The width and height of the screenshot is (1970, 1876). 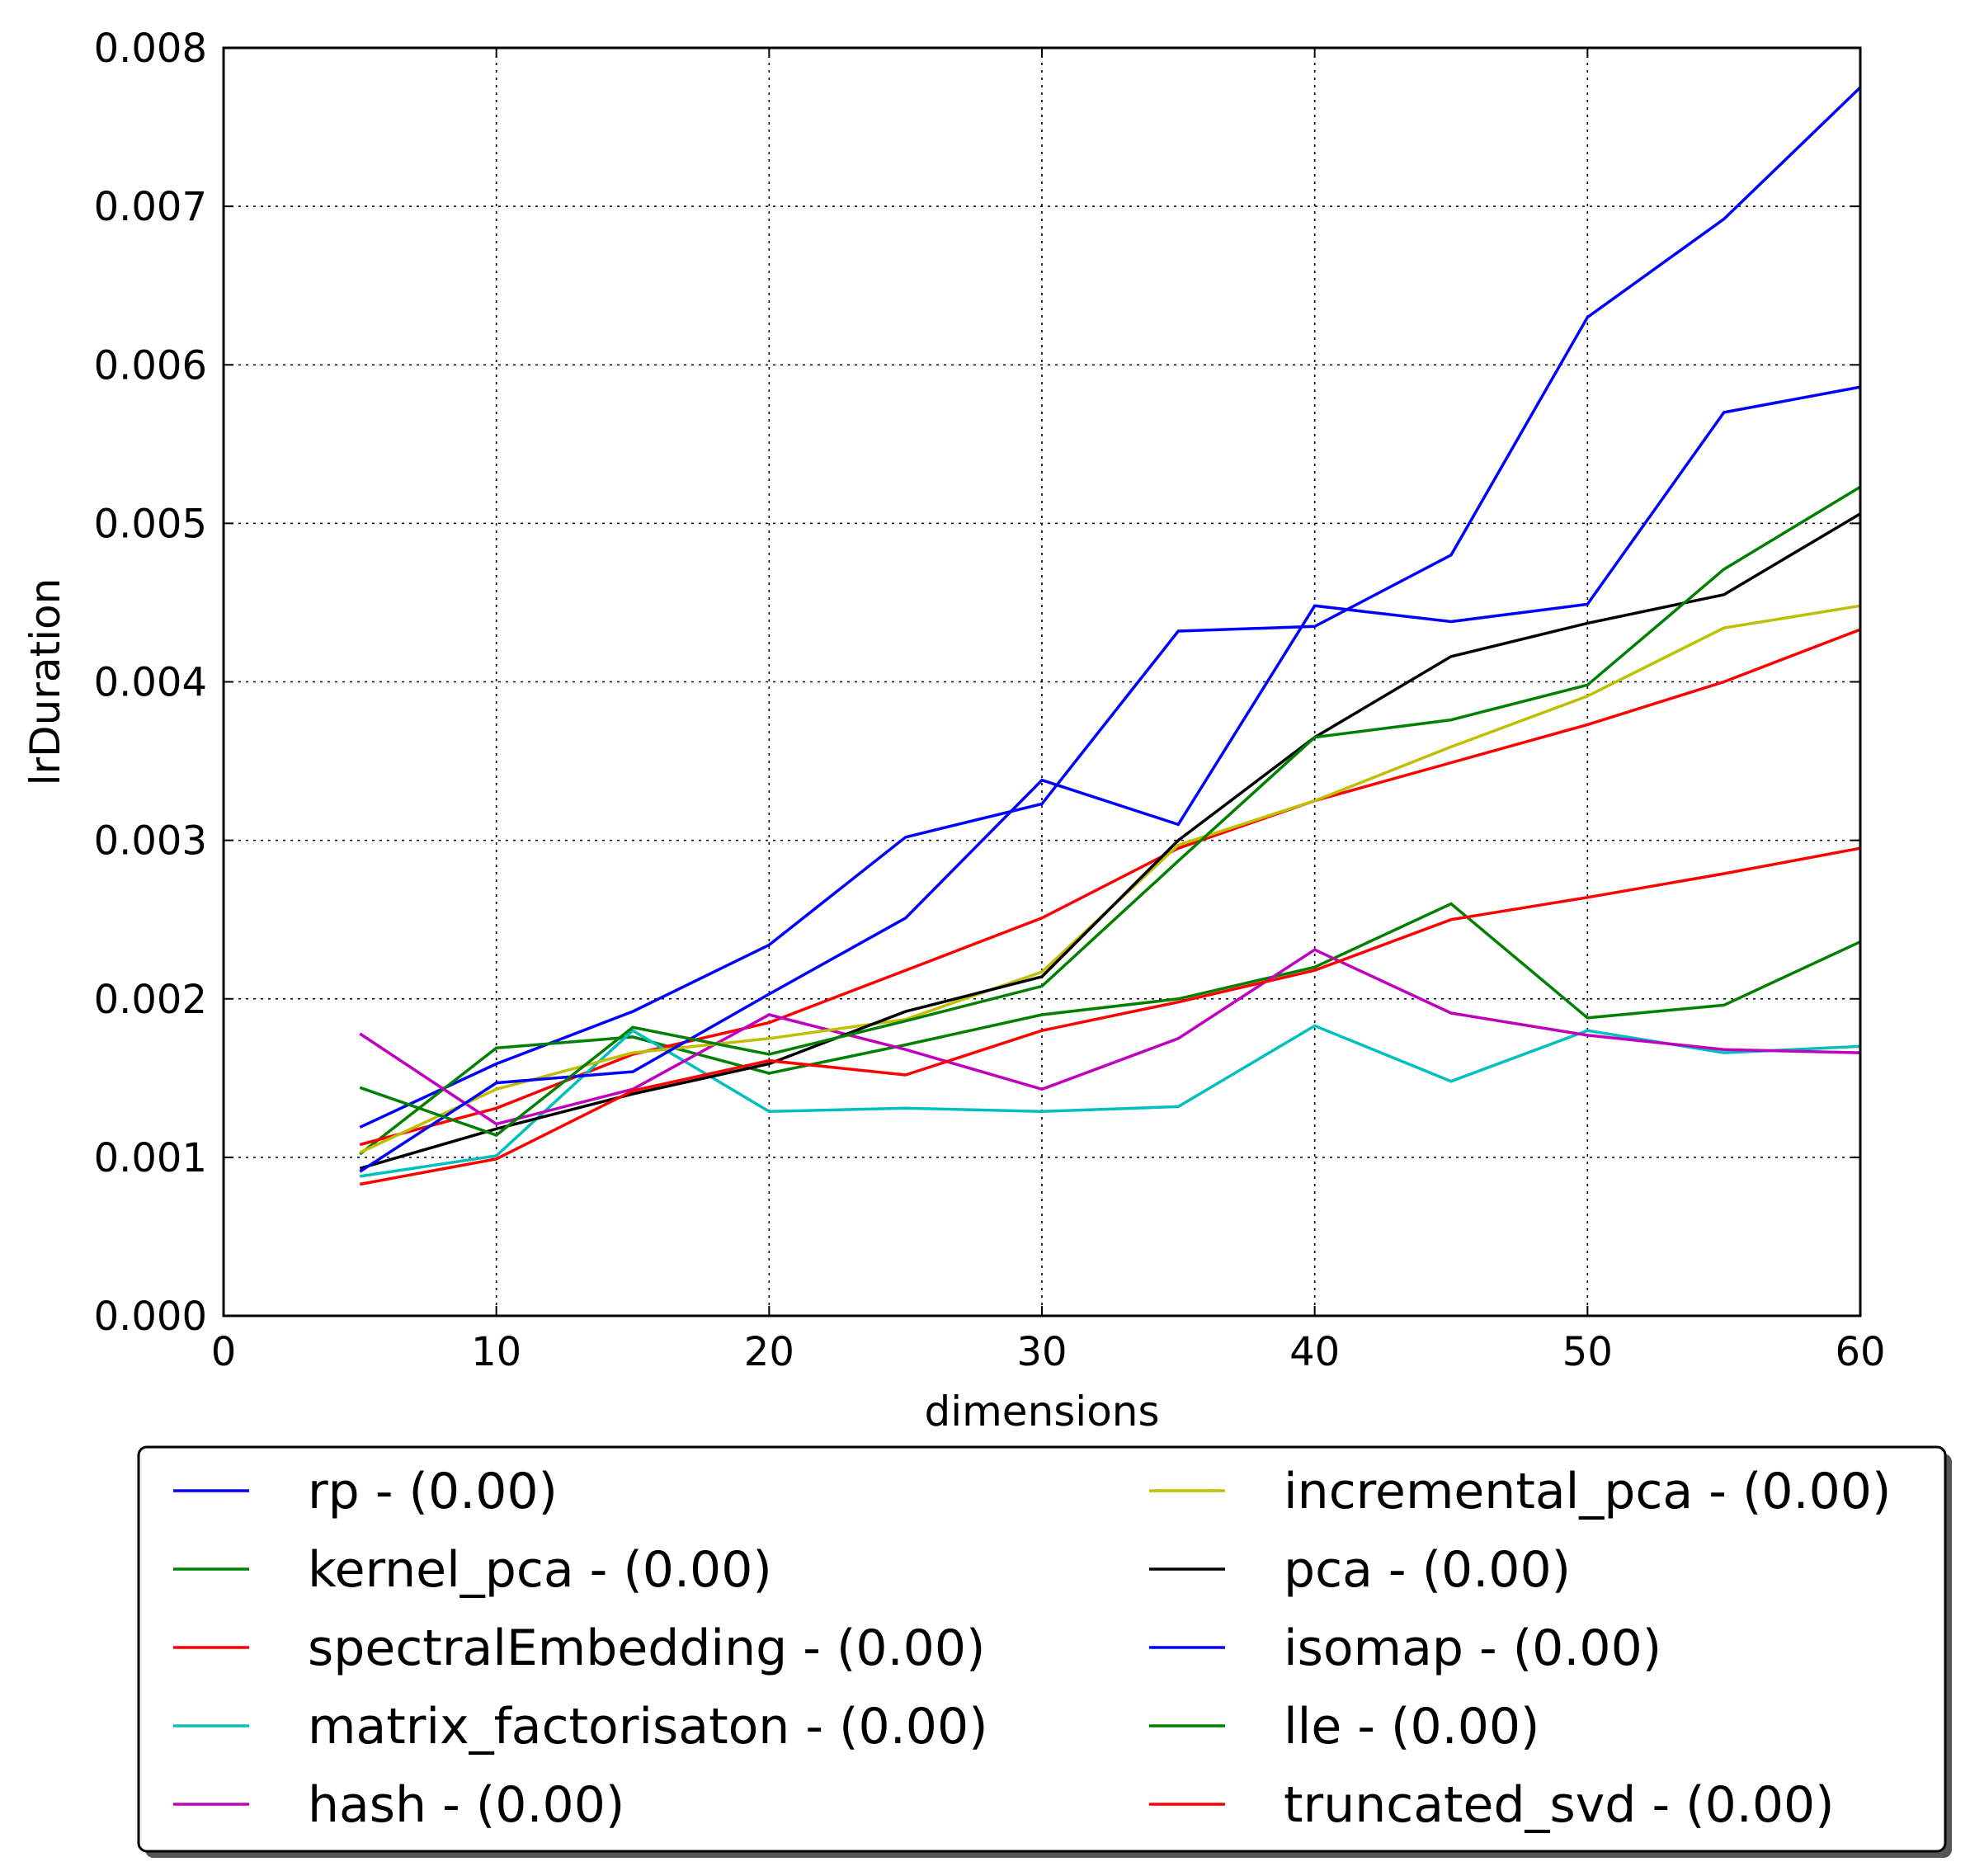 I want to click on legend-label-incremental-pca: incremental_pca - (0.00), so click(x=1587, y=1491).